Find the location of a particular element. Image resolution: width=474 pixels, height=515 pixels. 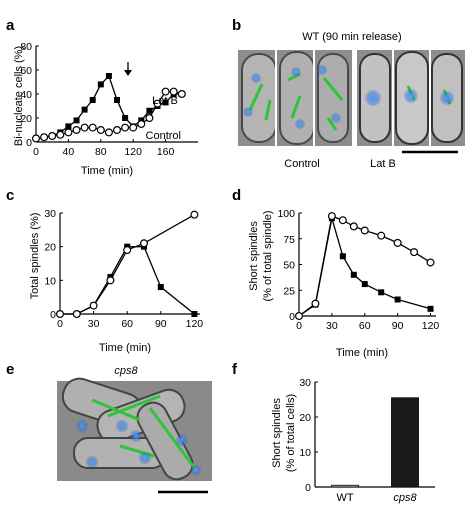

panel-a-y-tick-label: 40 is located at coordinates (26, 95).